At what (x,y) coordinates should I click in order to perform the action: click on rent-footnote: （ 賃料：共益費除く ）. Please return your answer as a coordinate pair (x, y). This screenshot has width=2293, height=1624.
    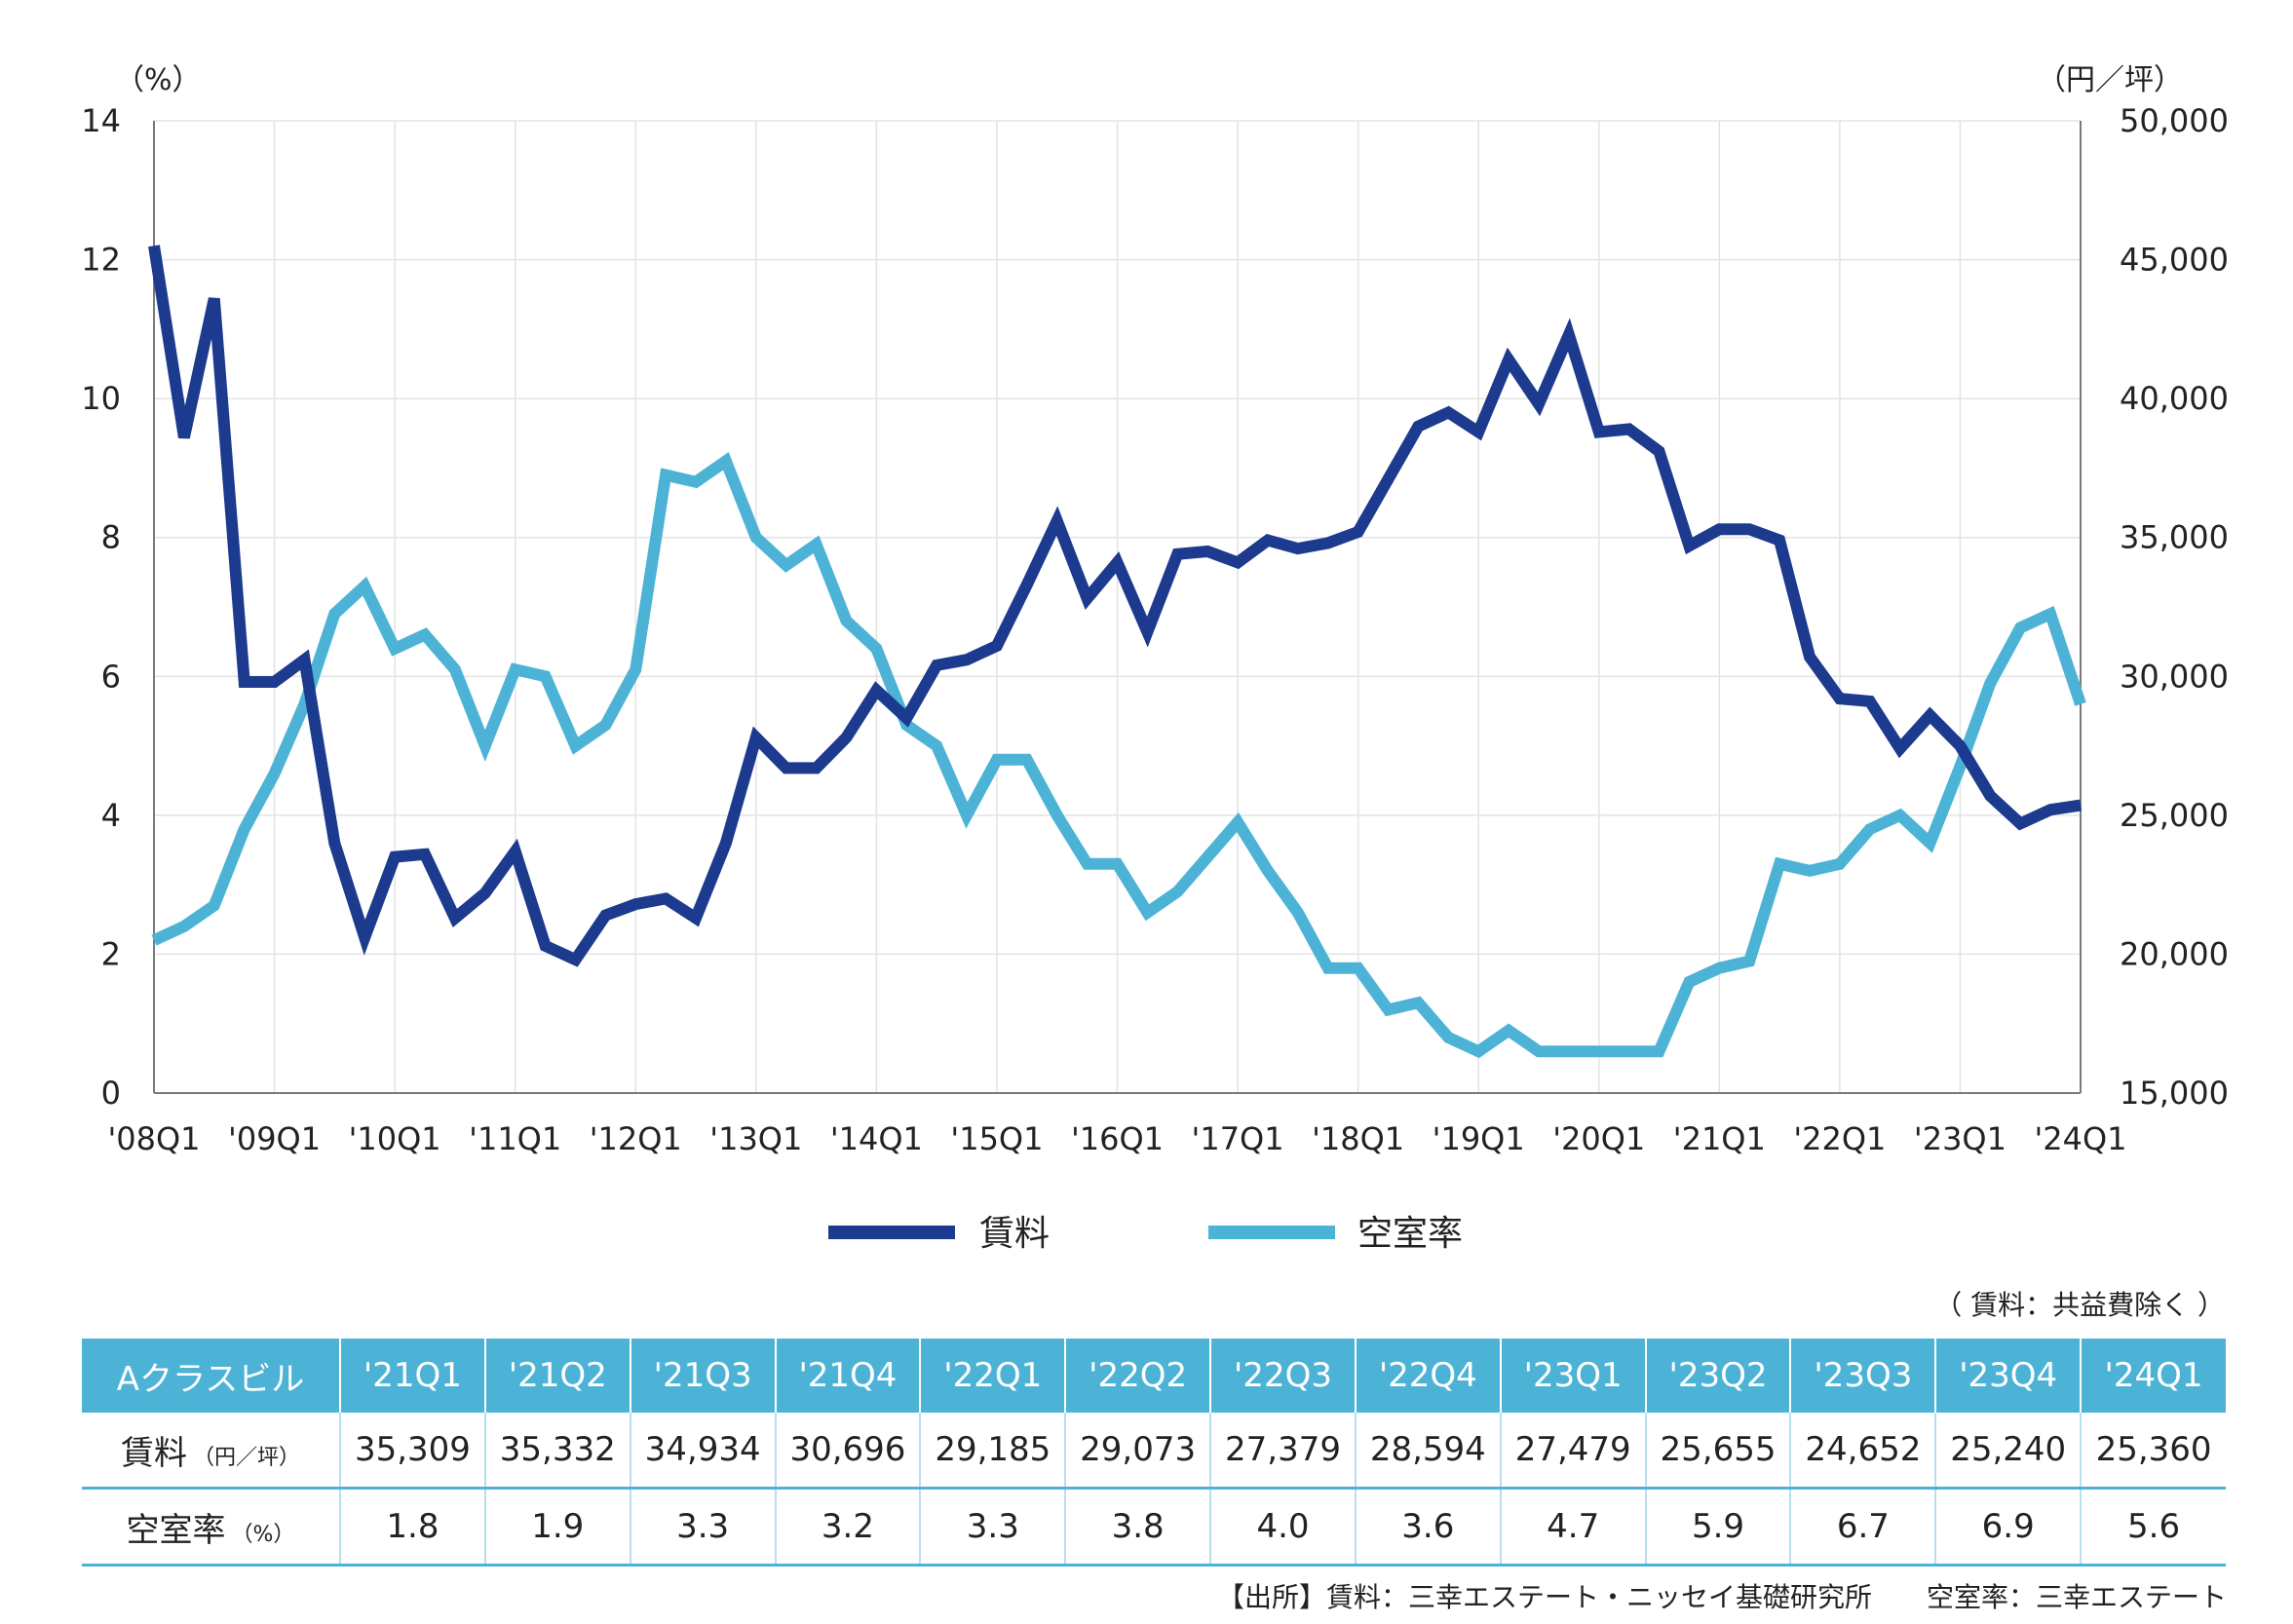
    Looking at the image, I should click on (2079, 1305).